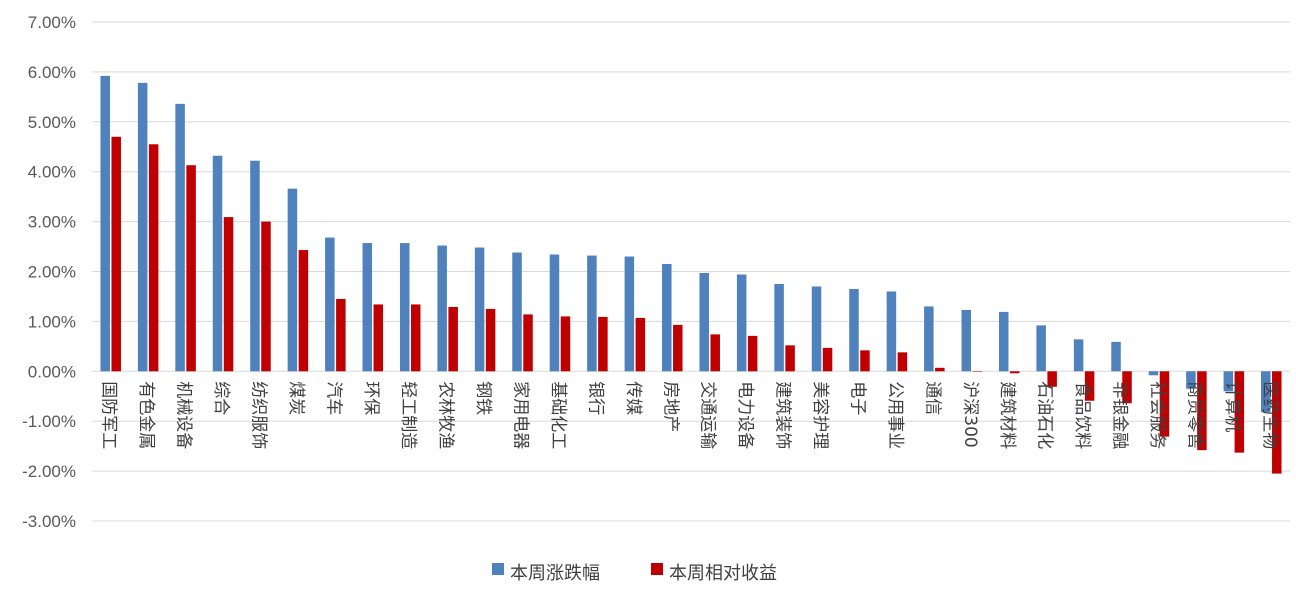 This screenshot has height=594, width=1296. Describe the element at coordinates (745, 415) in the screenshot. I see `x-category-label: 电力设备` at that location.